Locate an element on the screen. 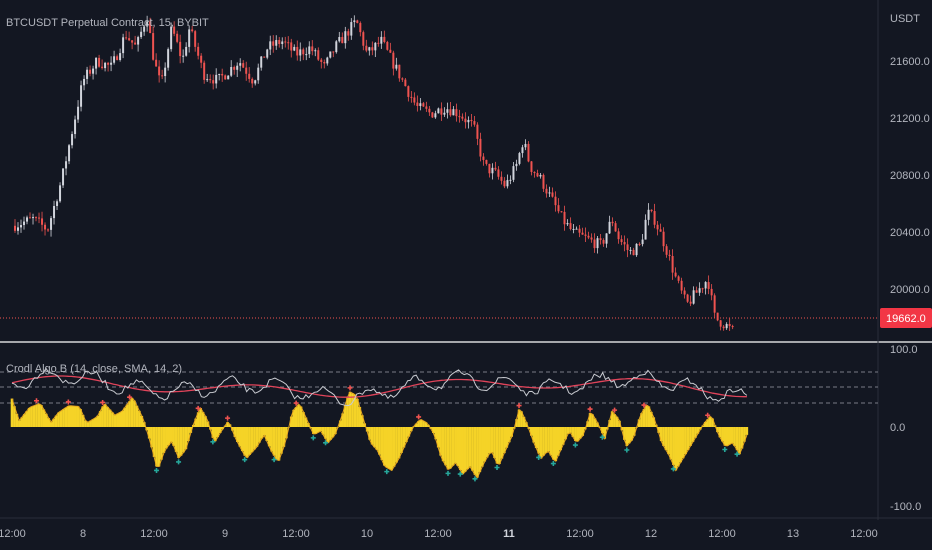  indicator-title: Crodl Algo B (14, close, SMA, 14, 2) is located at coordinates (94, 369).